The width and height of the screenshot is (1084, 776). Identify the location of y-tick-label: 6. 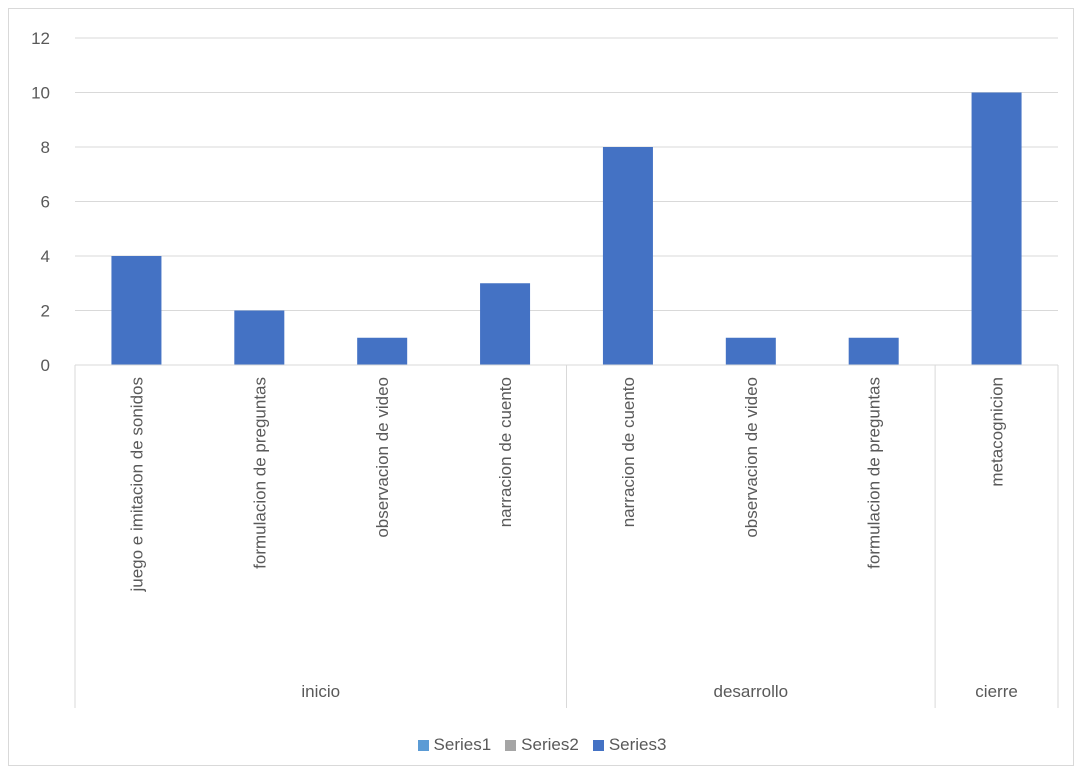
(45, 202).